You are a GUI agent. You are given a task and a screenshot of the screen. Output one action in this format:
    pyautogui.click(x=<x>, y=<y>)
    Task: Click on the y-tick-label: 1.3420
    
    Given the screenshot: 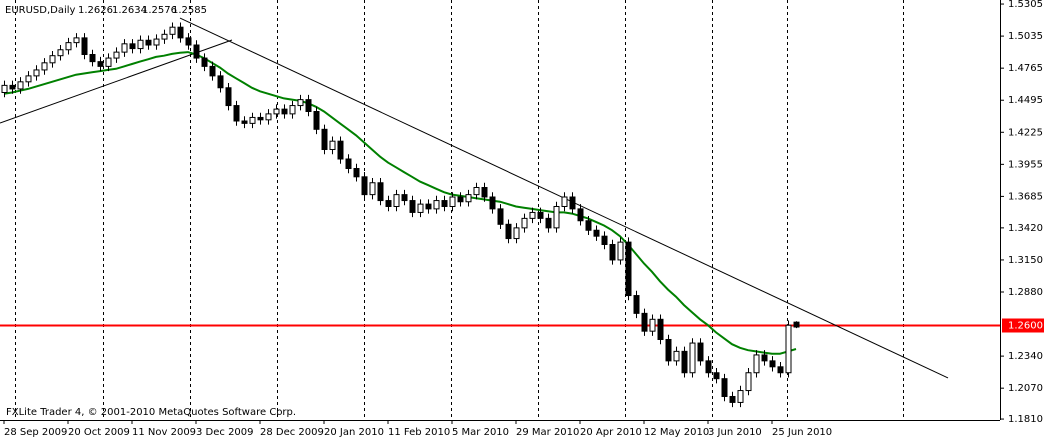 What is the action you would take?
    pyautogui.click(x=1025, y=228)
    